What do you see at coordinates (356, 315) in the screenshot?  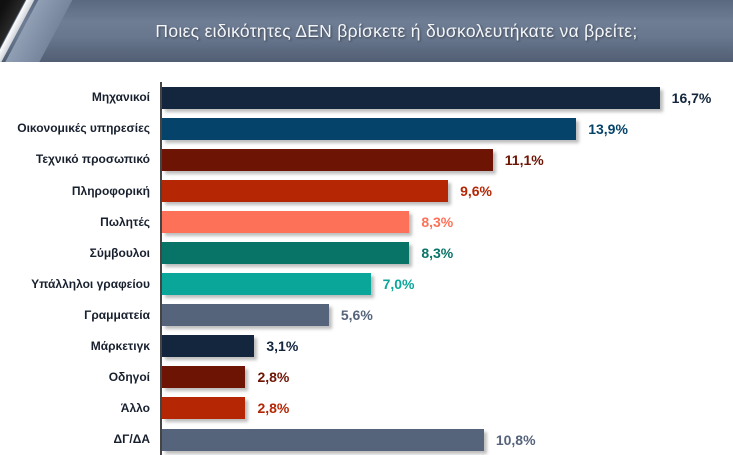 I see `value-label: 5,6%` at bounding box center [356, 315].